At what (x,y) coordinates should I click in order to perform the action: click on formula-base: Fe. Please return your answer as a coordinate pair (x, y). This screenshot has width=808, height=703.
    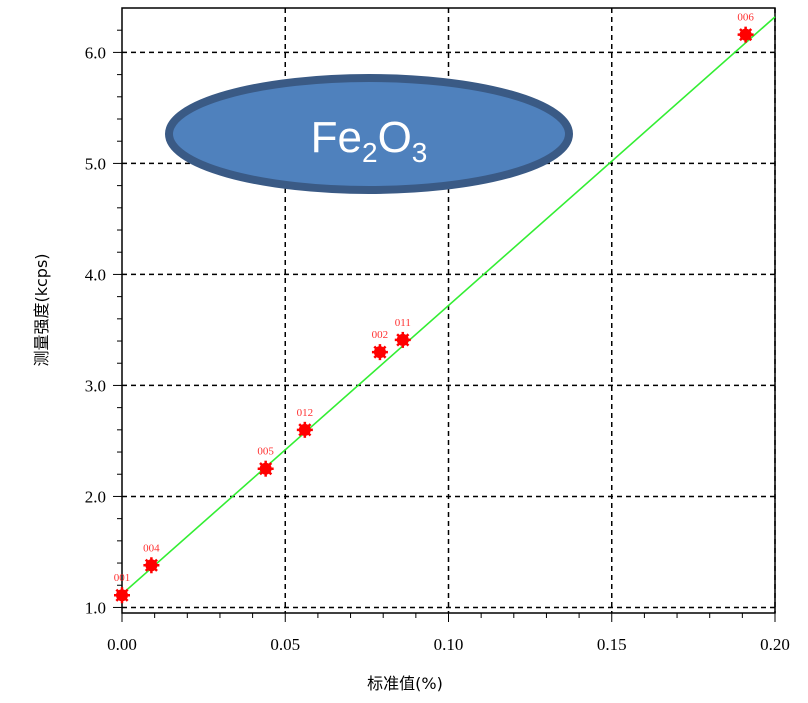
    Looking at the image, I should click on (336, 137).